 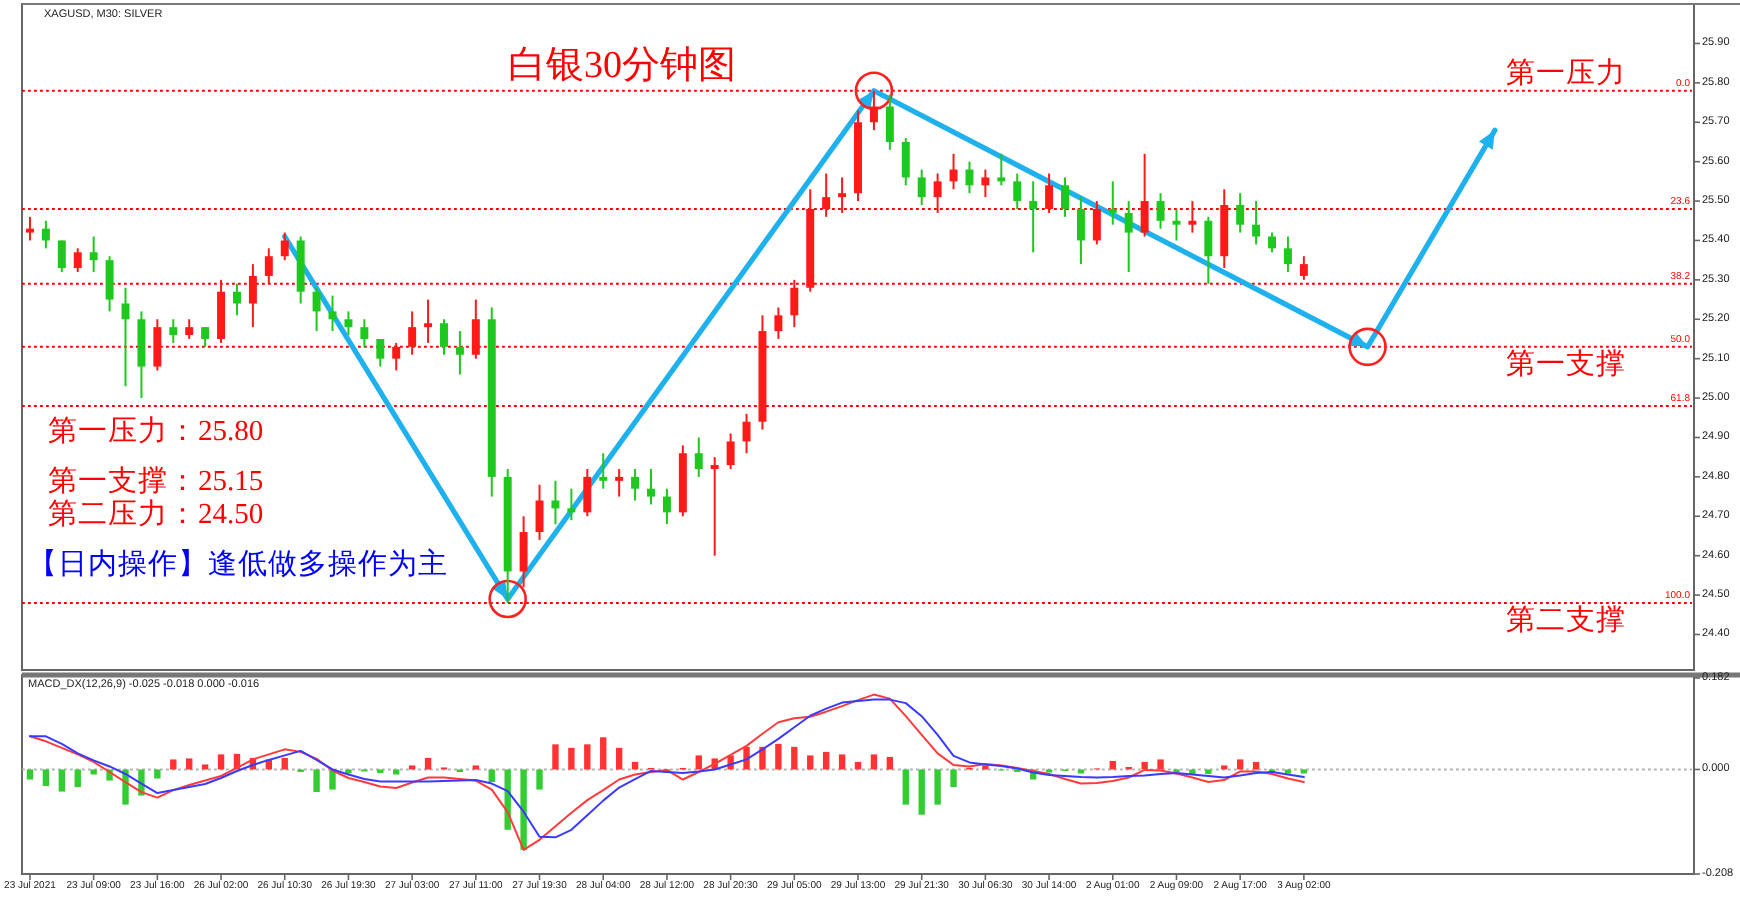 What do you see at coordinates (1566, 73) in the screenshot?
I see `ref-line-label: 第一压力` at bounding box center [1566, 73].